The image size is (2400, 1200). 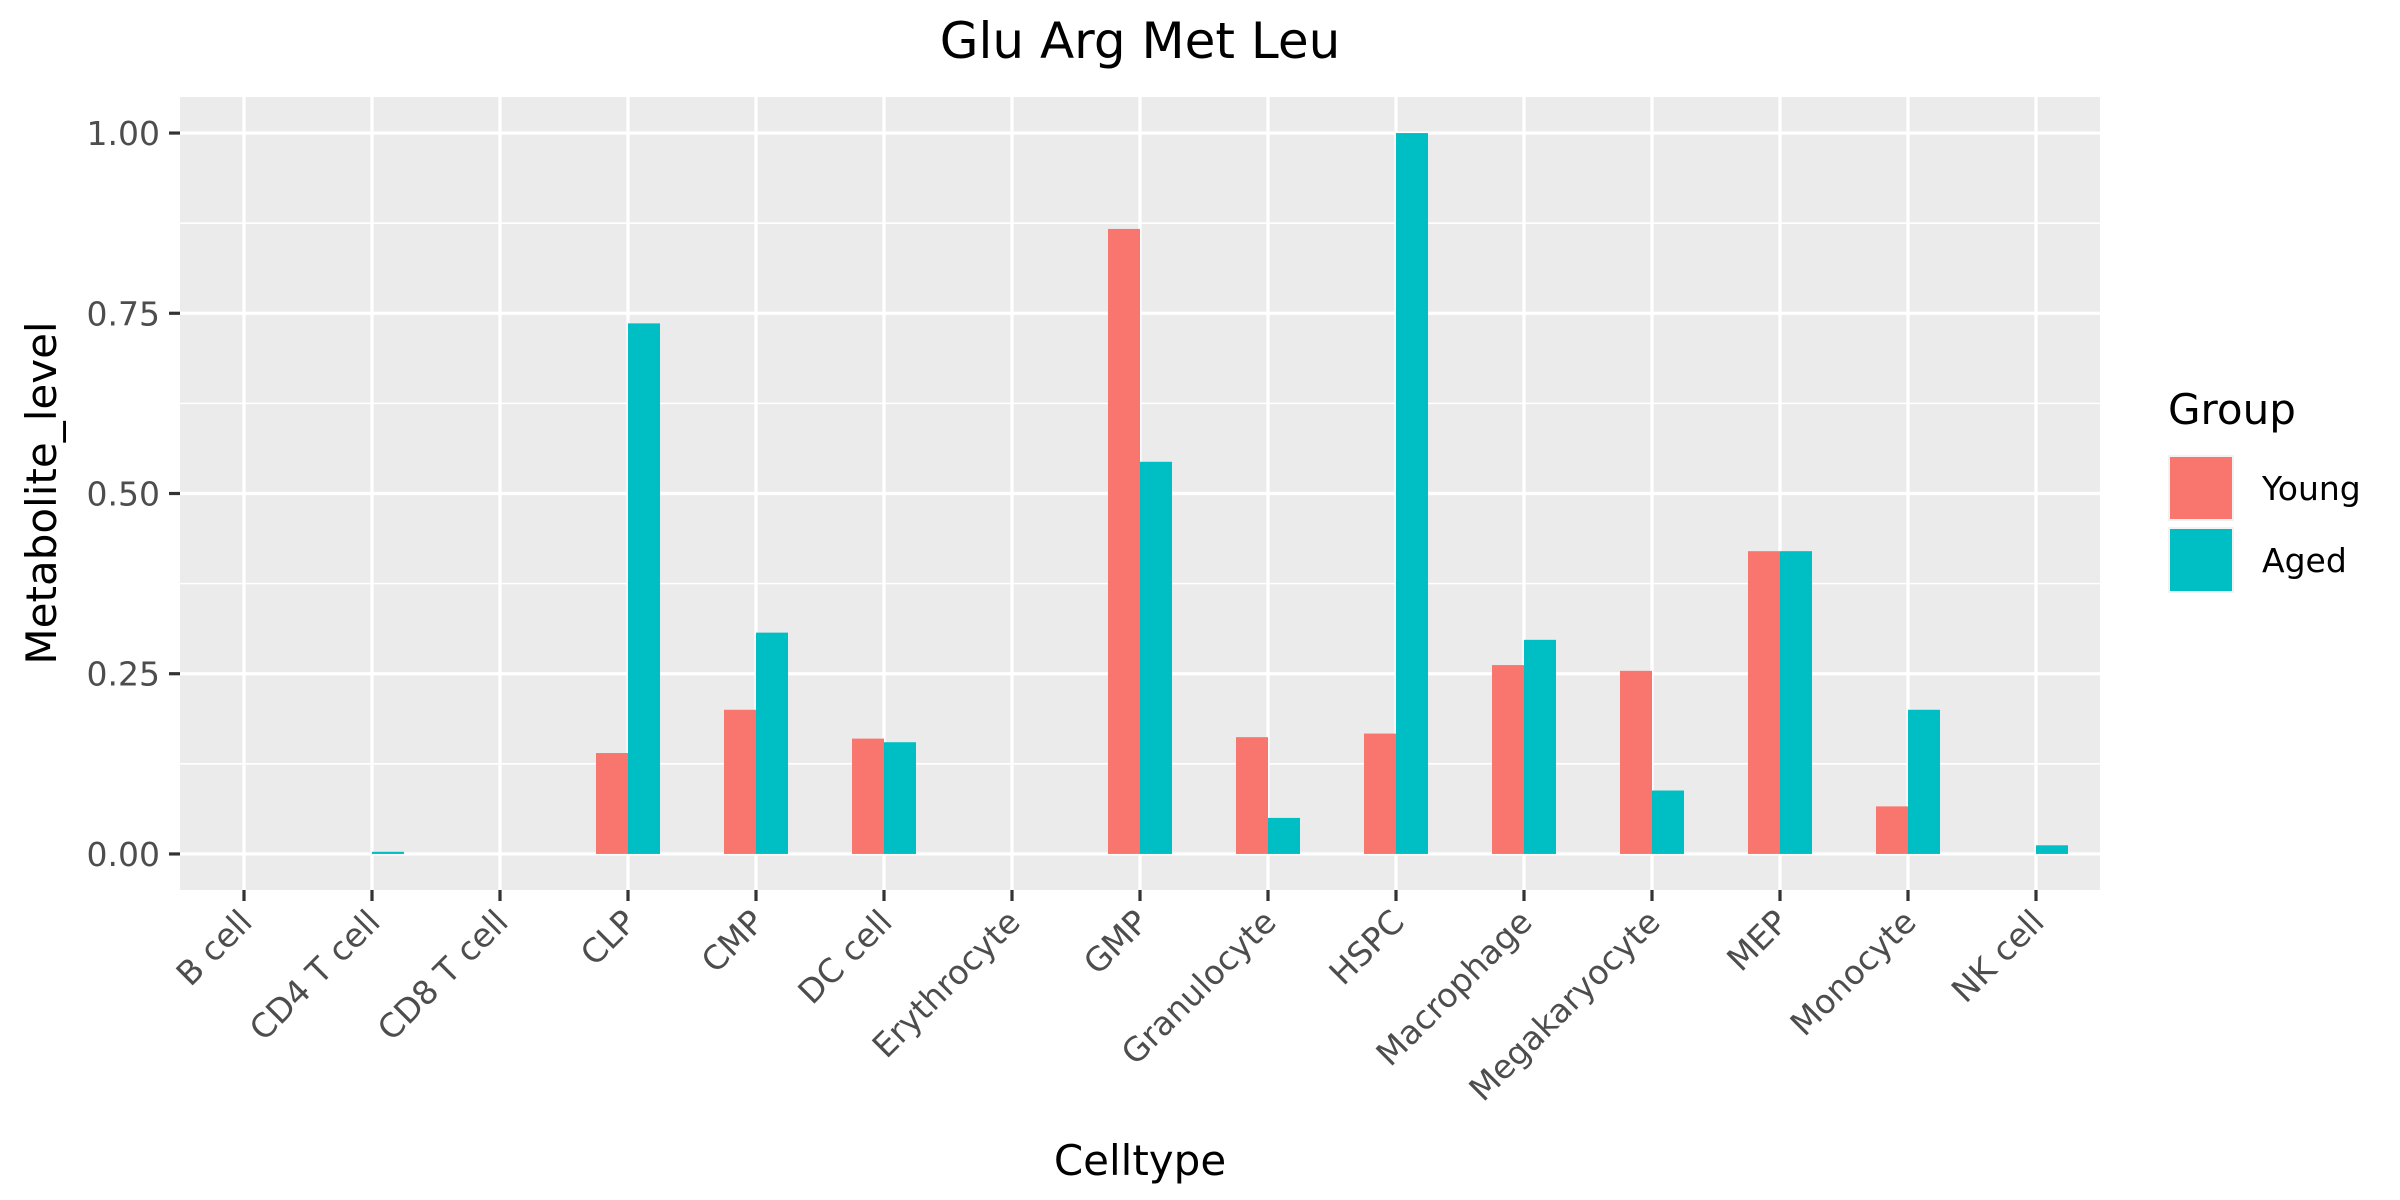 What do you see at coordinates (2201, 560) in the screenshot?
I see `legend-key-aged` at bounding box center [2201, 560].